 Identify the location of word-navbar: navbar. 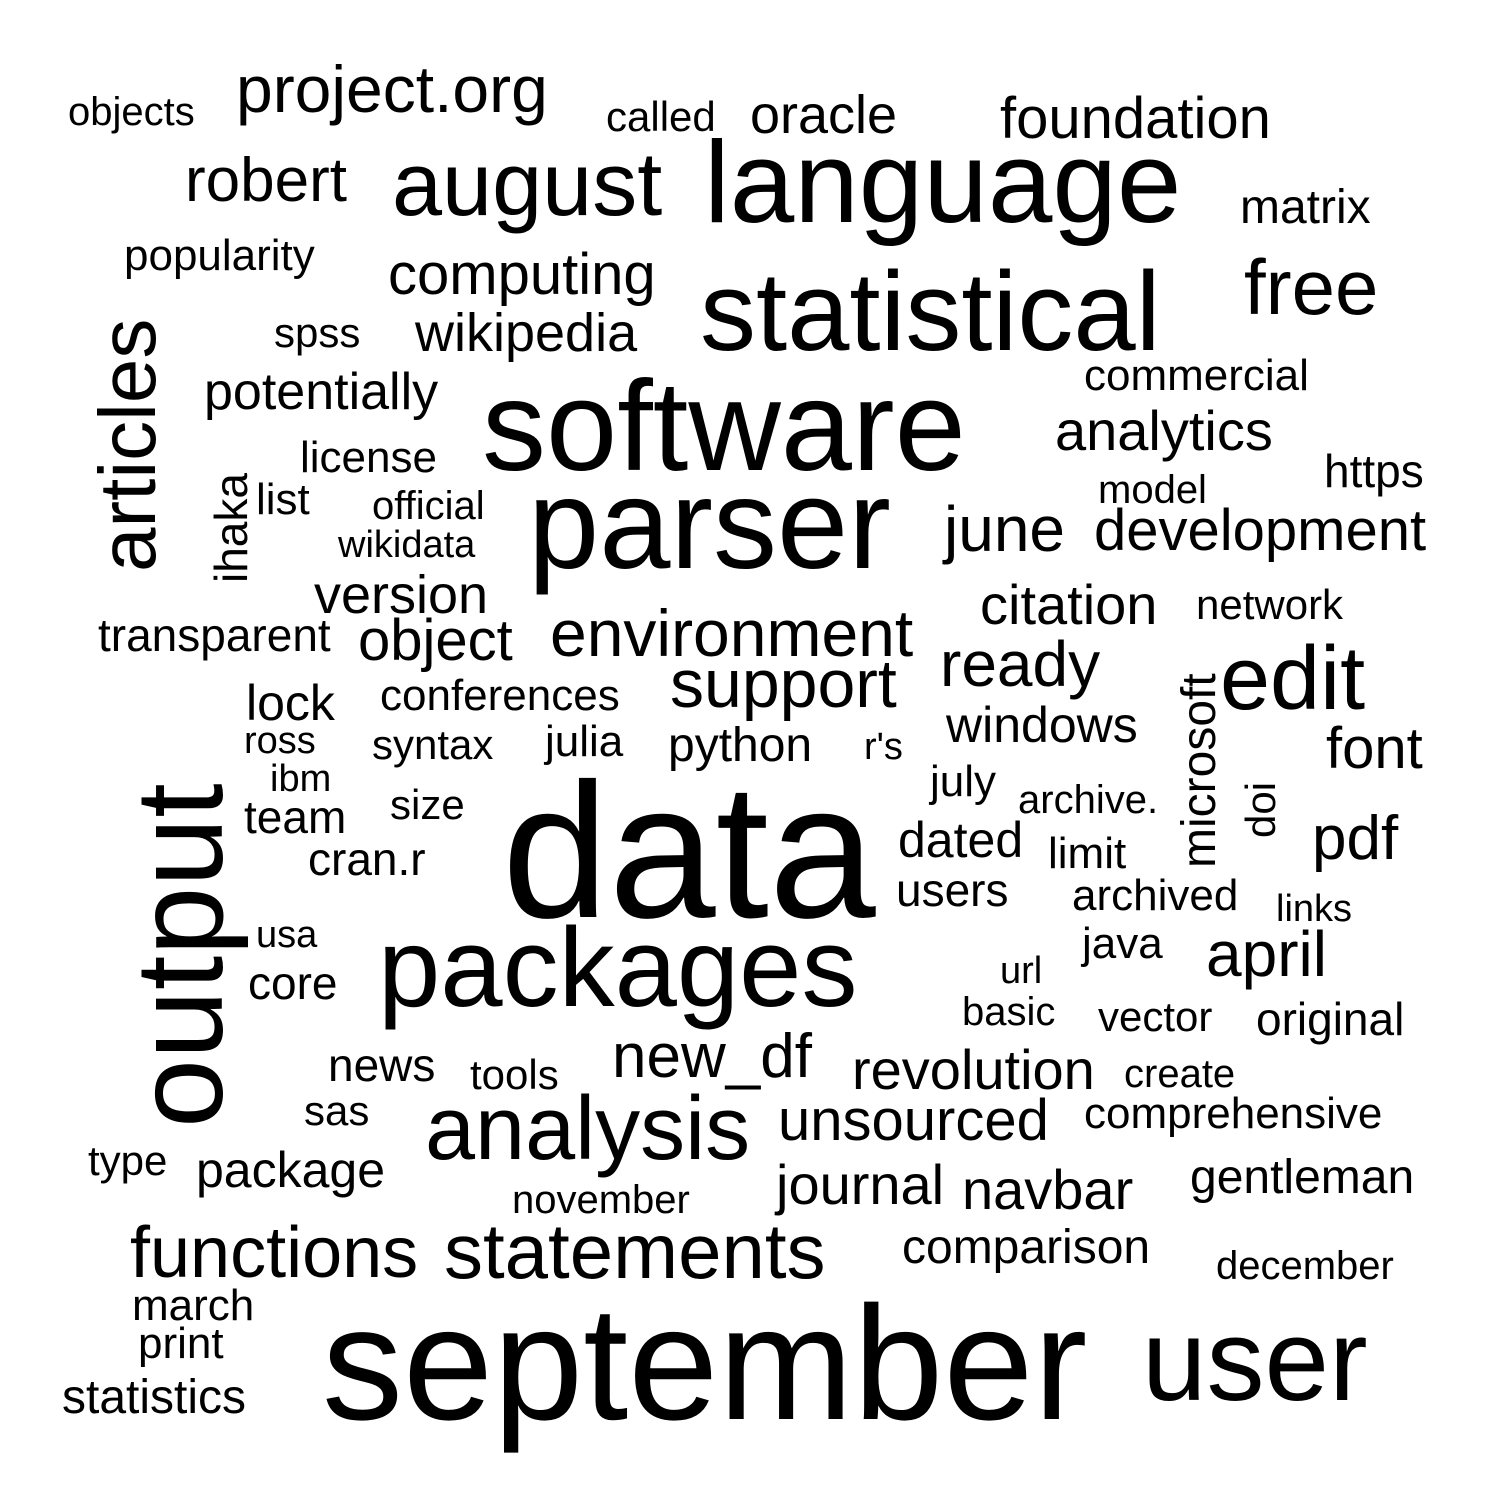
(1048, 1189).